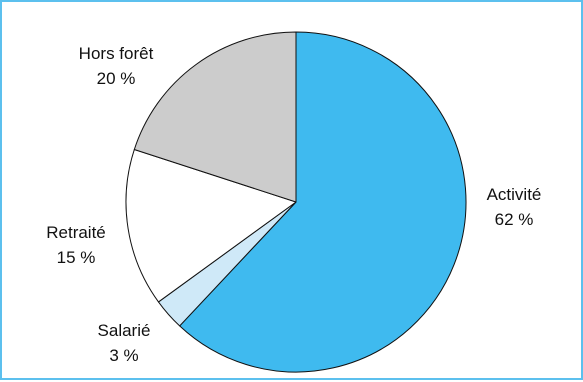 The height and width of the screenshot is (382, 583). What do you see at coordinates (211, 225) in the screenshot?
I see `slice-retraite` at bounding box center [211, 225].